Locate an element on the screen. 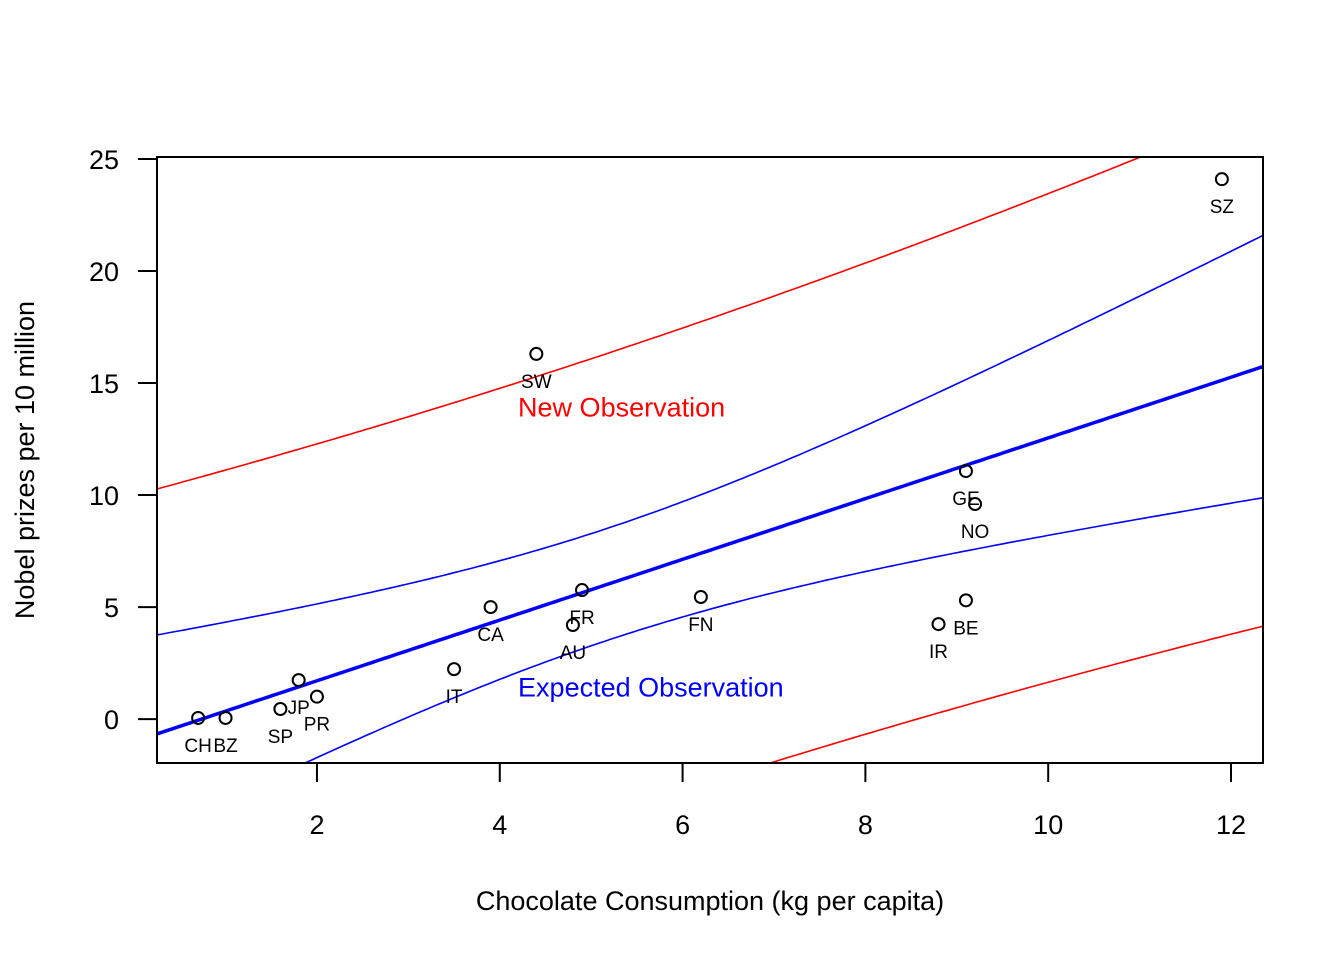 This screenshot has width=1344, height=960. annotation-expected-observation: Expected Observation is located at coordinates (651, 688).